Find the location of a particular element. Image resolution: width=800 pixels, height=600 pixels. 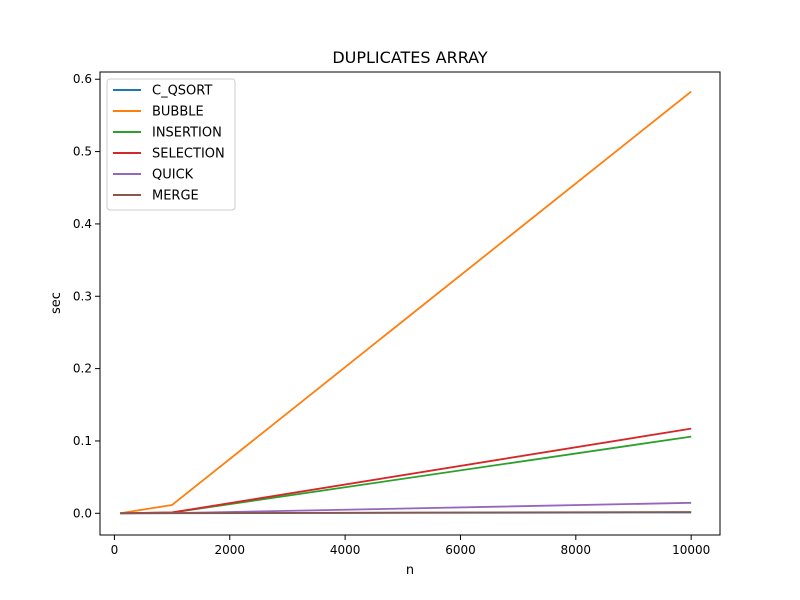

y-tick-label: 0.5 is located at coordinates (82, 152).